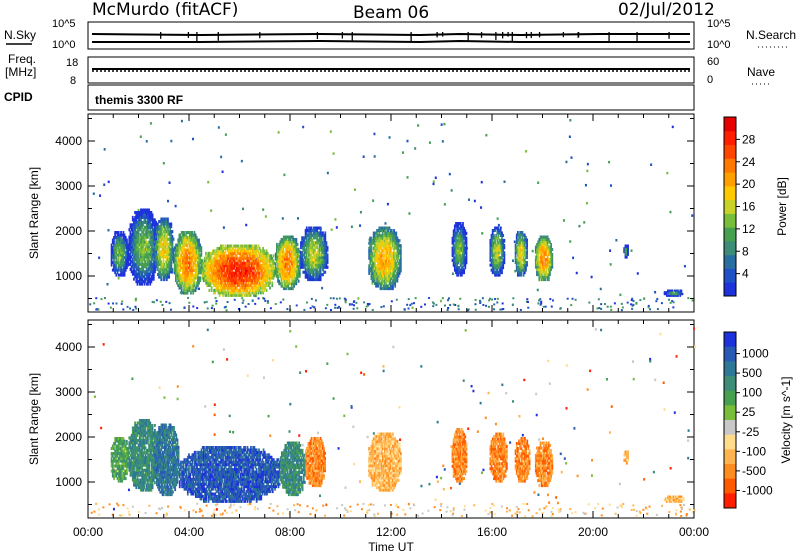 This screenshot has height=554, width=800. I want to click on scatter-dot, so click(374, 134).